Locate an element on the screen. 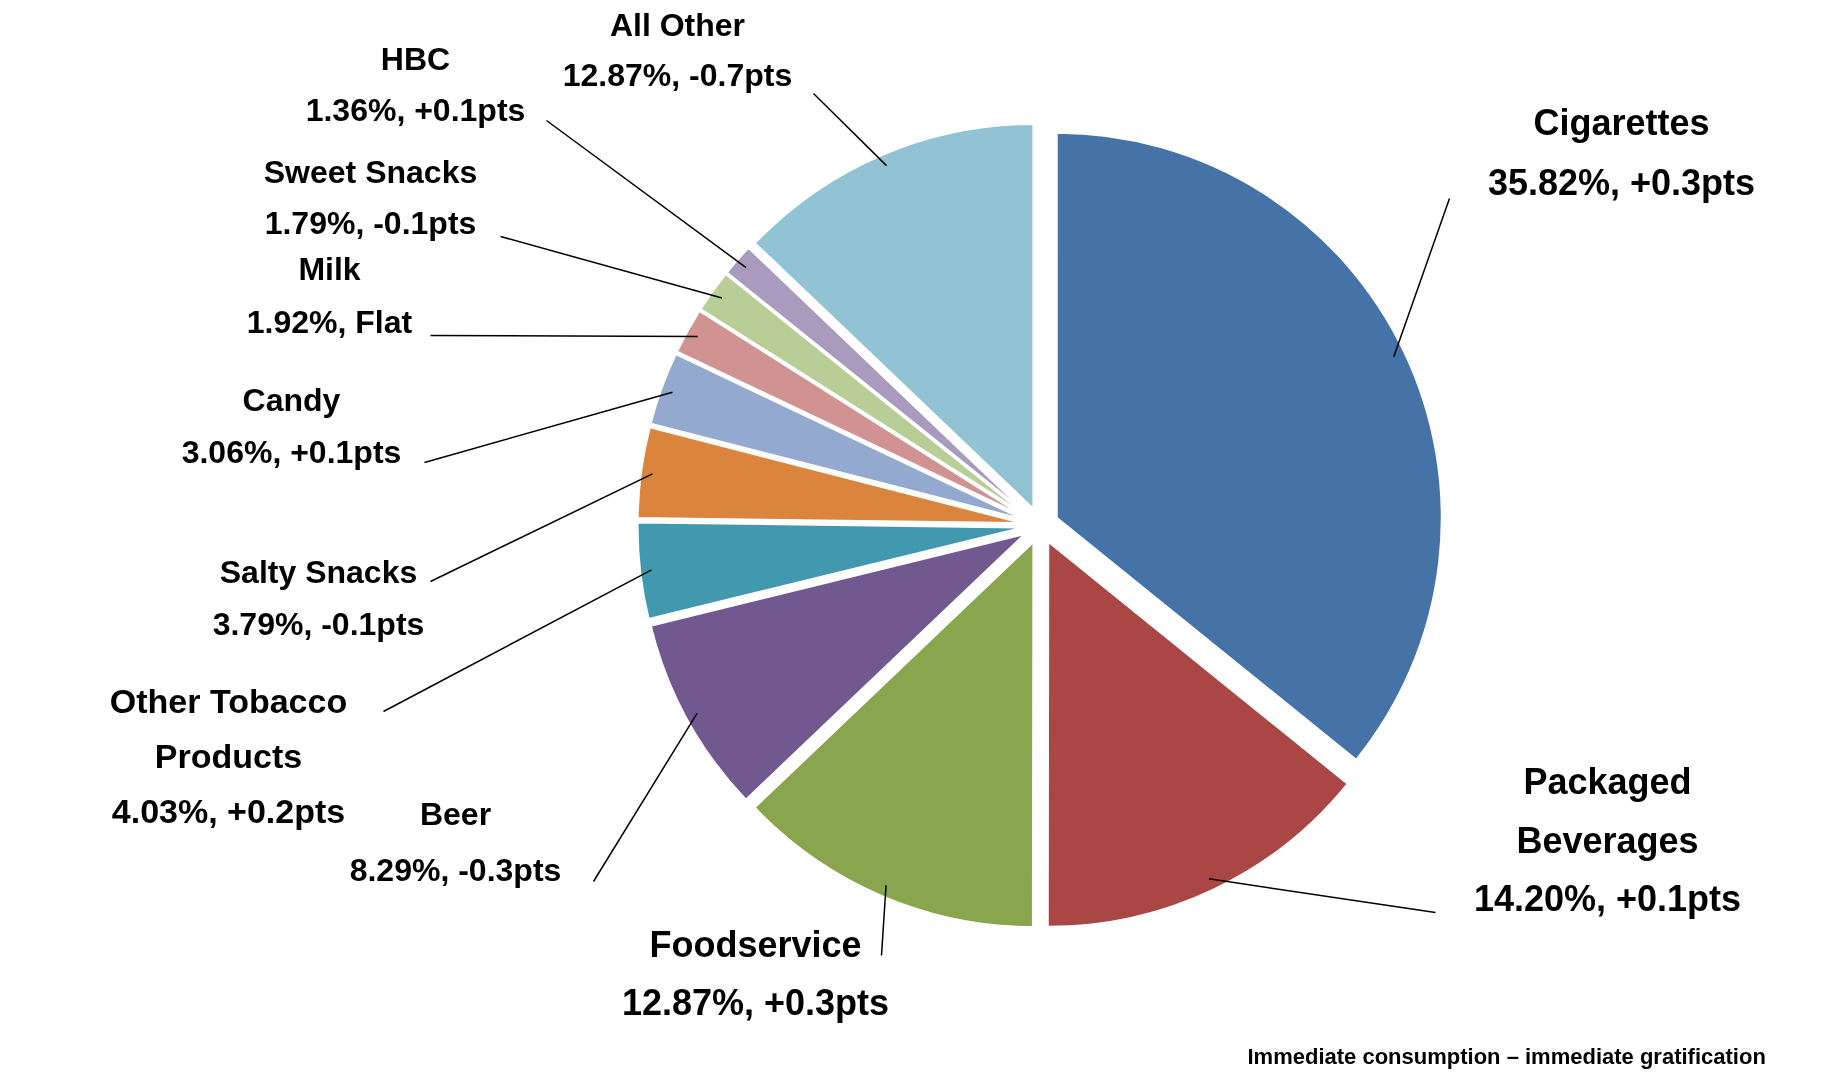 This screenshot has width=1822, height=1084. slice-label: Foodservice is located at coordinates (755, 944).